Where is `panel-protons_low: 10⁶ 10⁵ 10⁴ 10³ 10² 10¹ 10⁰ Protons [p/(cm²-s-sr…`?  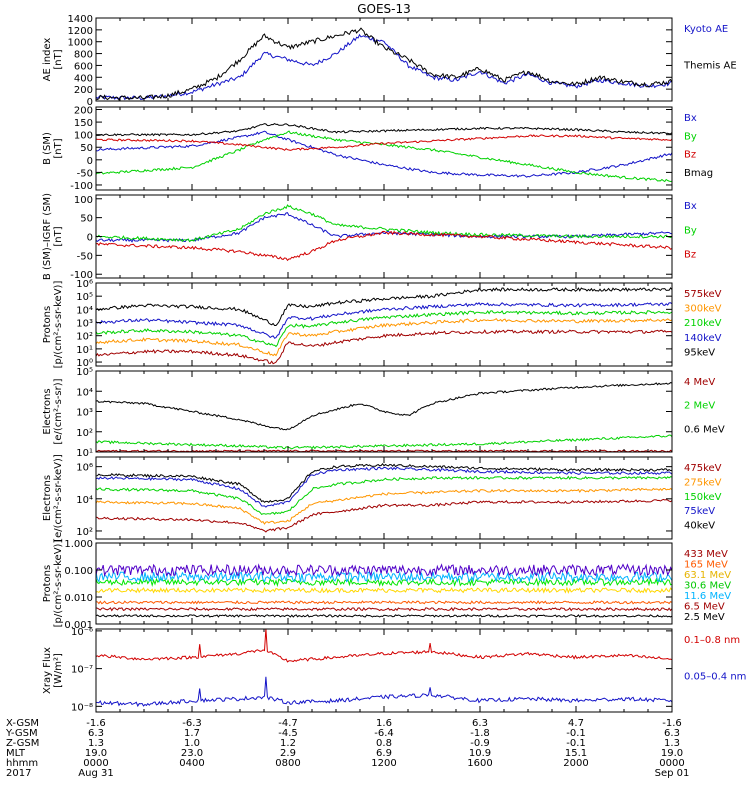
panel-protons_low: 10⁶ 10⁵ 10⁴ 10³ 10² 10¹ 10⁰ Protons [p/(cm²-s-sr… is located at coordinates (382, 324).